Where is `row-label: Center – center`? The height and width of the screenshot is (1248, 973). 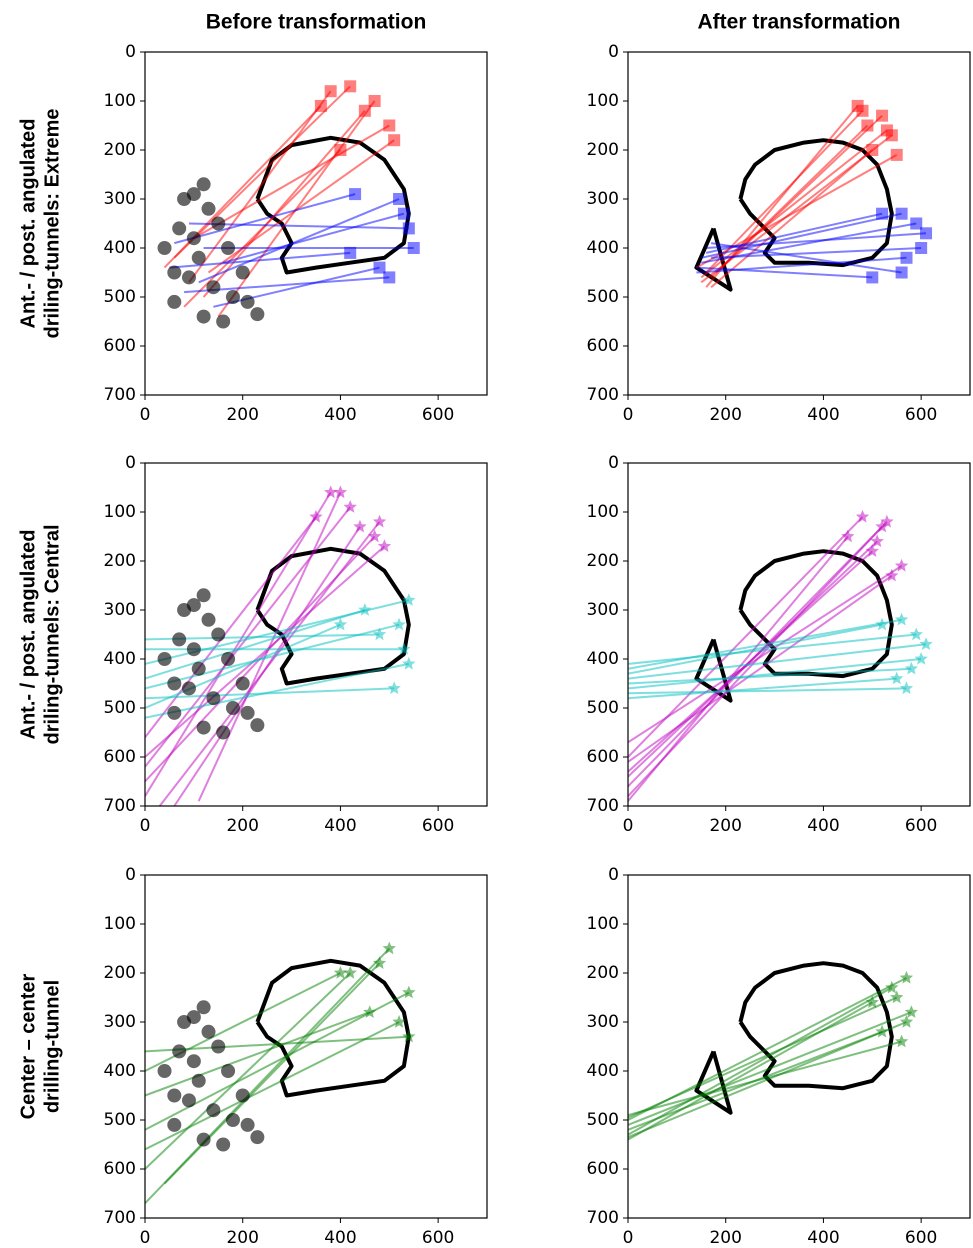 row-label: Center – center is located at coordinates (28, 1046).